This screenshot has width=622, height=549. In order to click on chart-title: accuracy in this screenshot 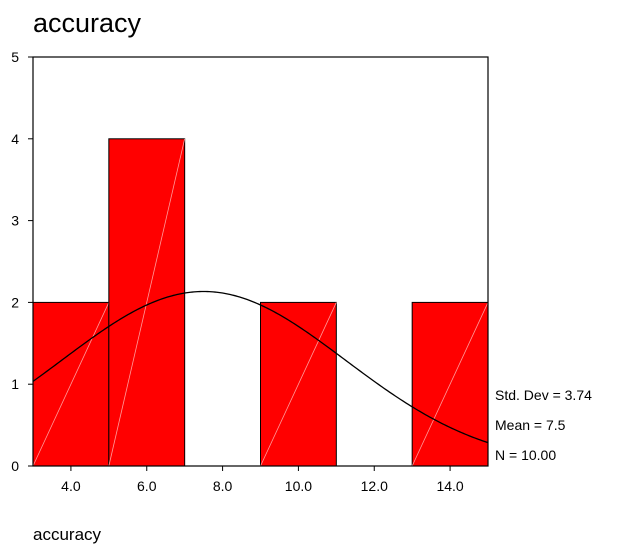, I will do `click(87, 23)`.